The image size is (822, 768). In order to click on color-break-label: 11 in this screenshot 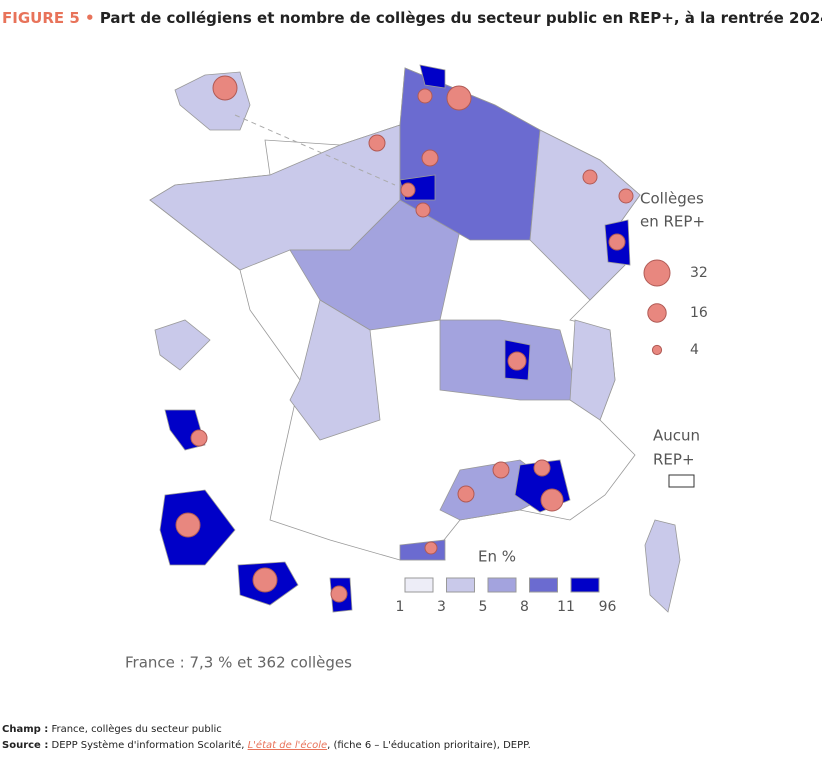, I will do `click(566, 607)`.